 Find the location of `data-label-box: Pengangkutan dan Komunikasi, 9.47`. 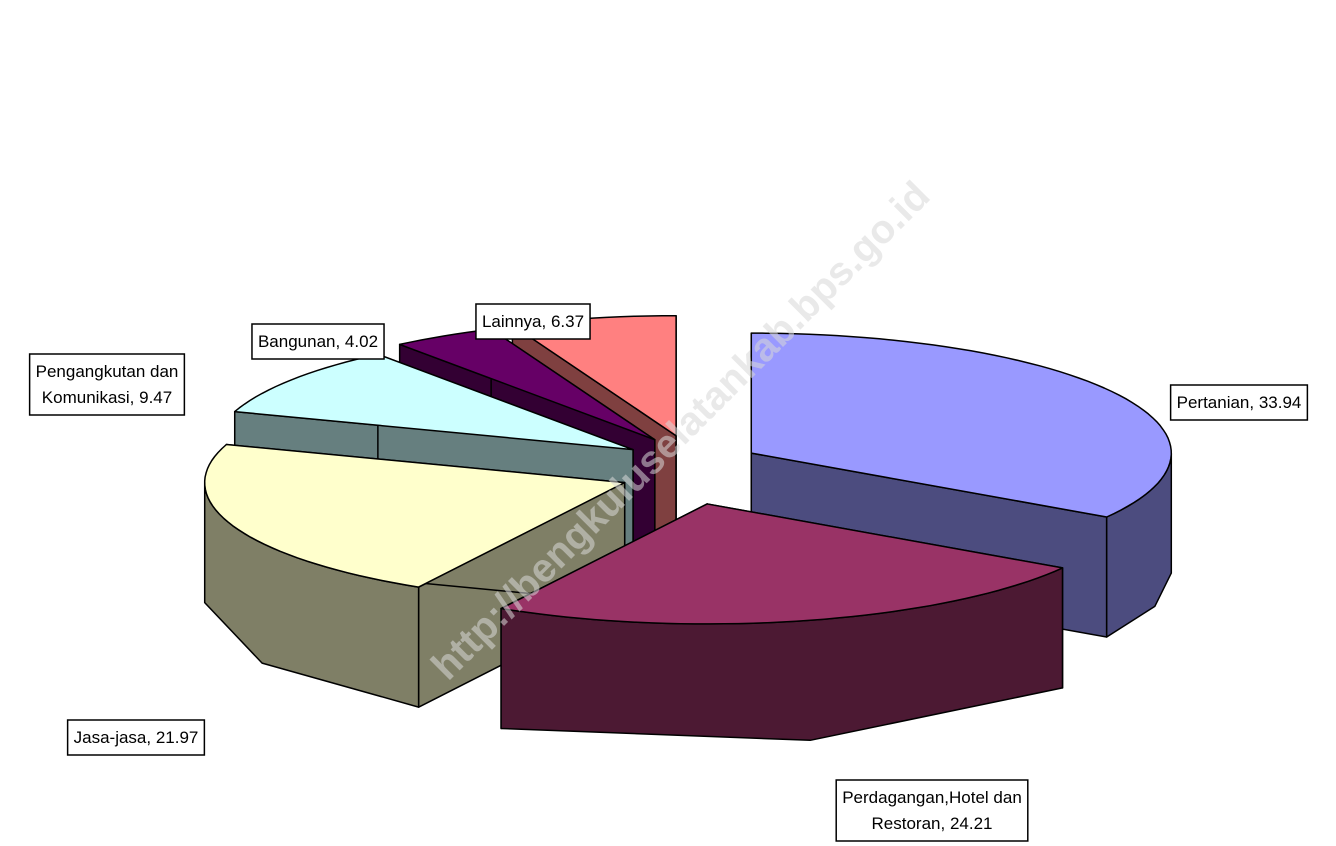

data-label-box: Pengangkutan dan Komunikasi, 9.47 is located at coordinates (107, 384).